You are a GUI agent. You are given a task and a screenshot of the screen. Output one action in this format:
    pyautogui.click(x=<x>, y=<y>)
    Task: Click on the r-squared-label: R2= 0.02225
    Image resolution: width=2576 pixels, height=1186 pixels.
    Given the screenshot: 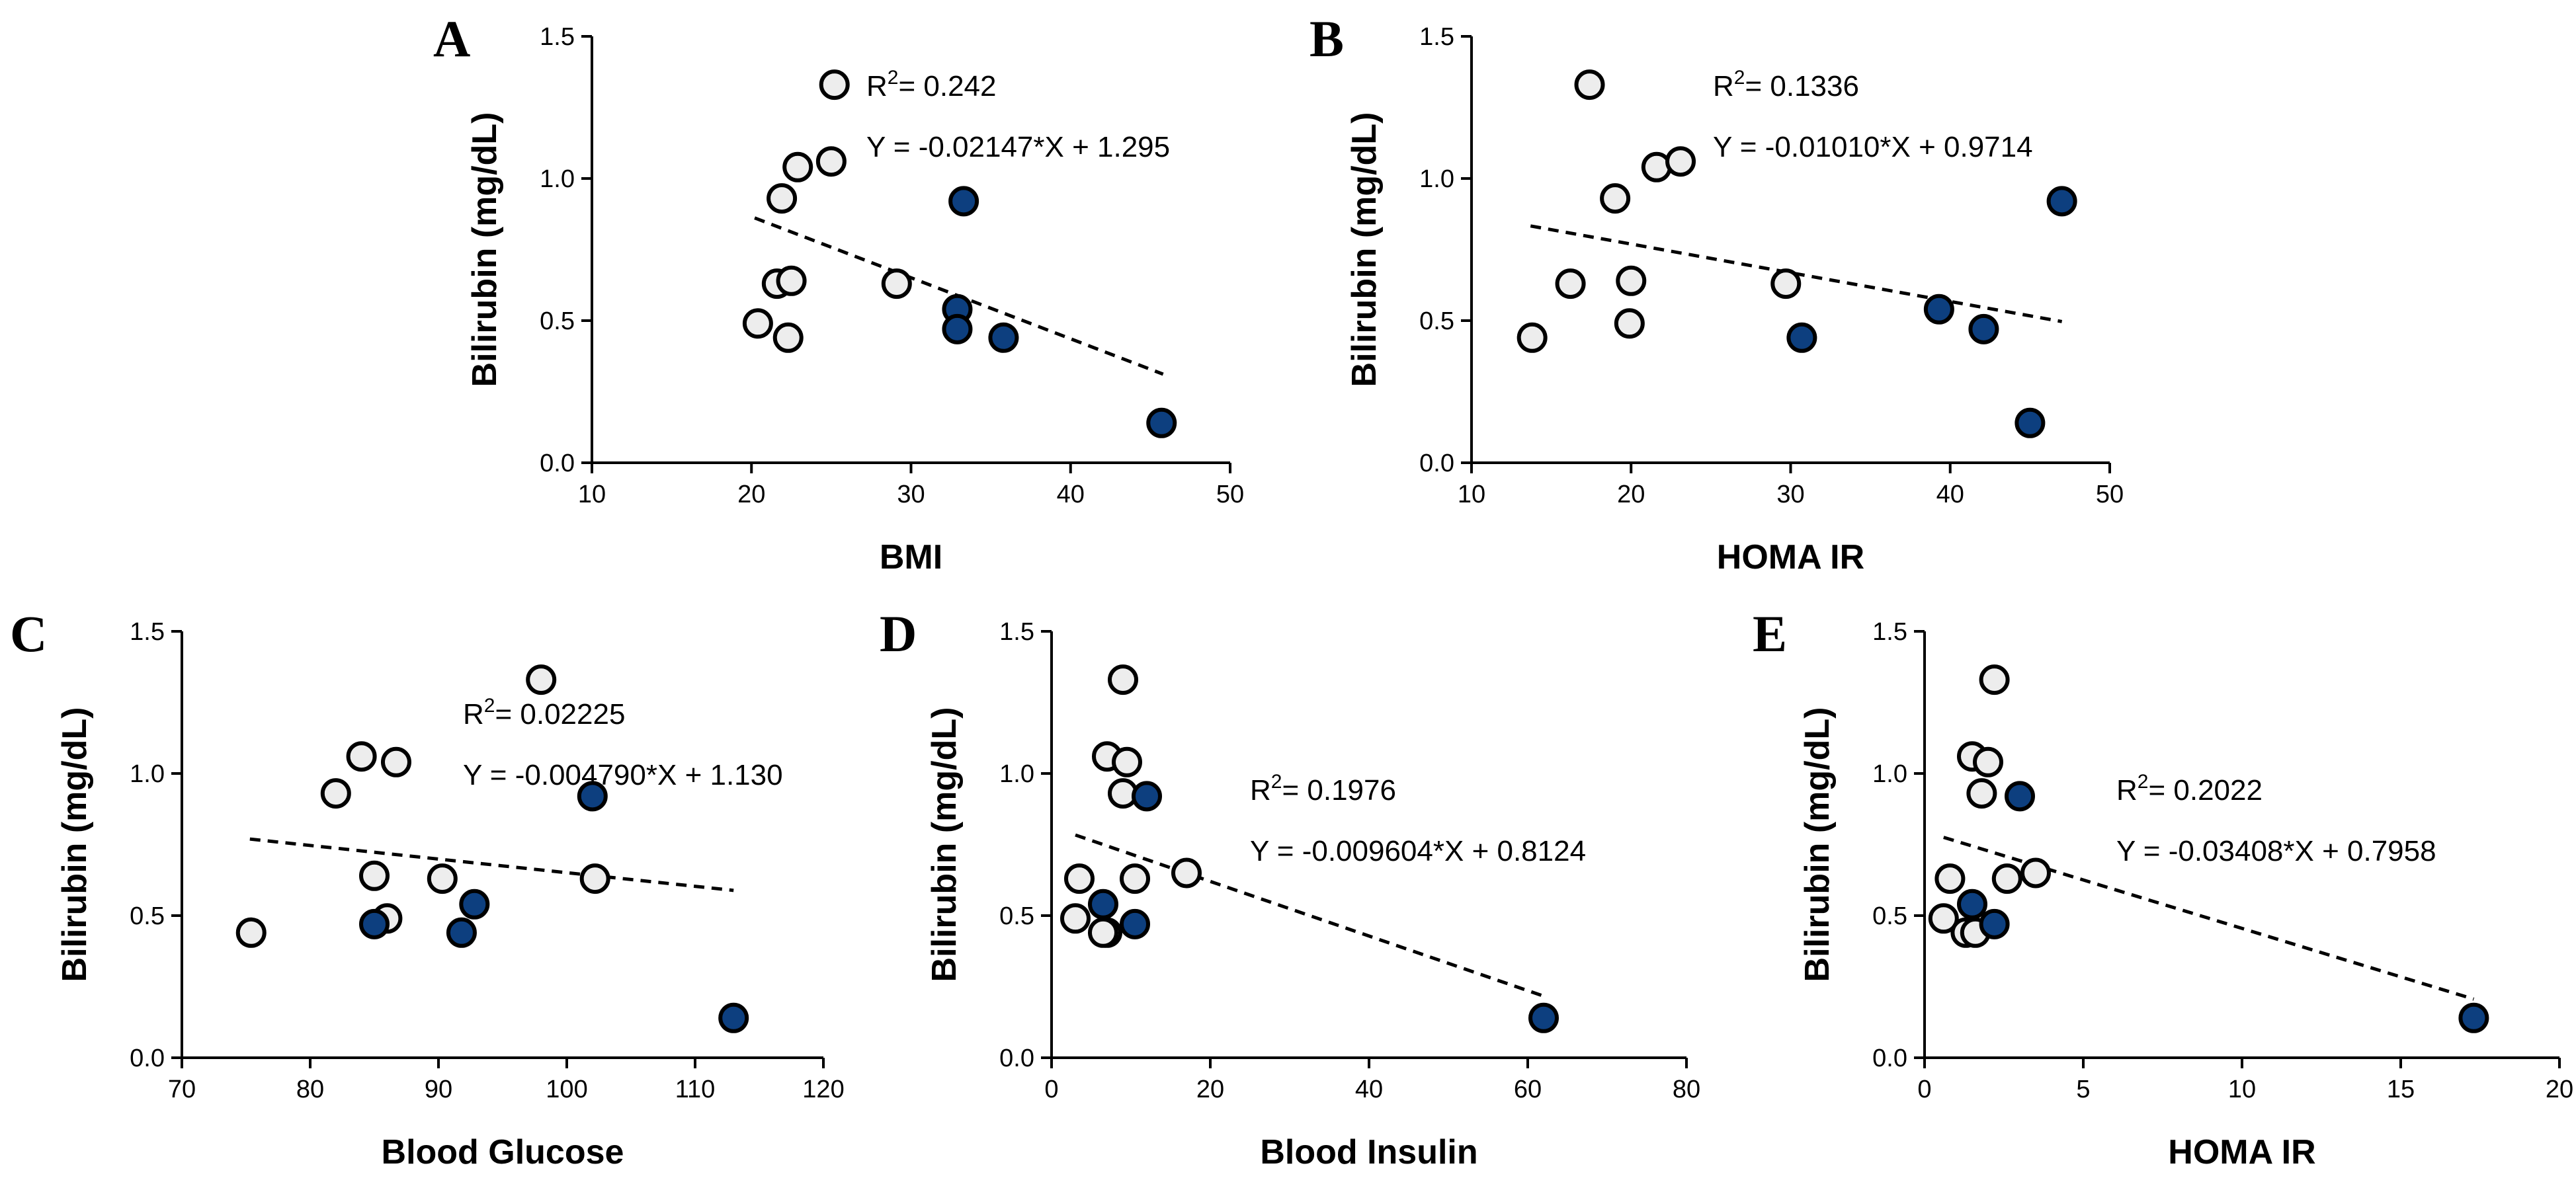 What is the action you would take?
    pyautogui.click(x=544, y=713)
    